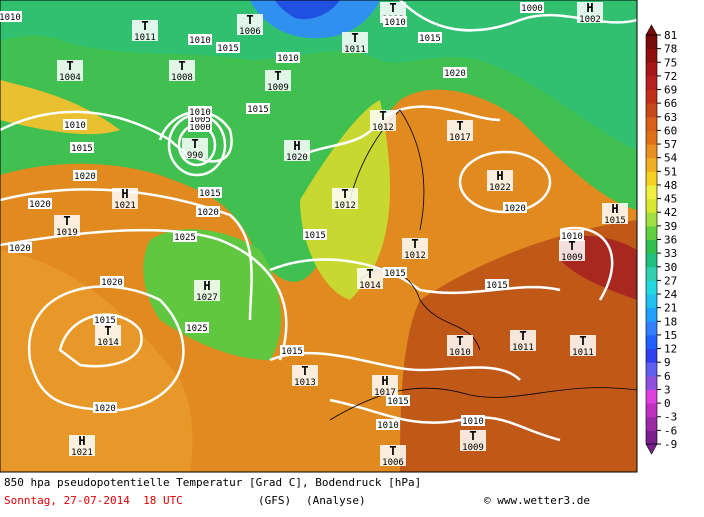 Image resolution: width=704 pixels, height=517 pixels. What do you see at coordinates (305, 383) in the screenshot?
I see `center-value: 1013` at bounding box center [305, 383].